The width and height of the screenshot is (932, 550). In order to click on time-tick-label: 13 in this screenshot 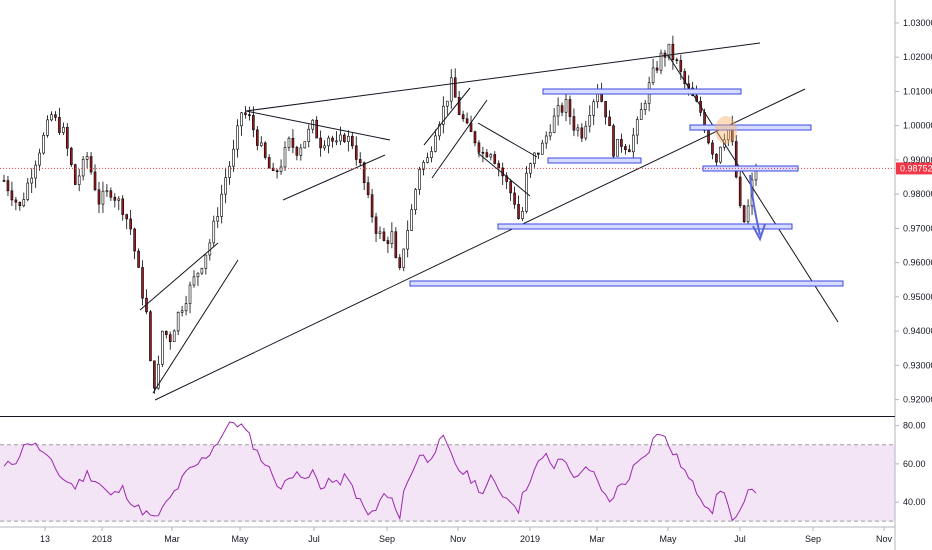, I will do `click(45, 539)`.